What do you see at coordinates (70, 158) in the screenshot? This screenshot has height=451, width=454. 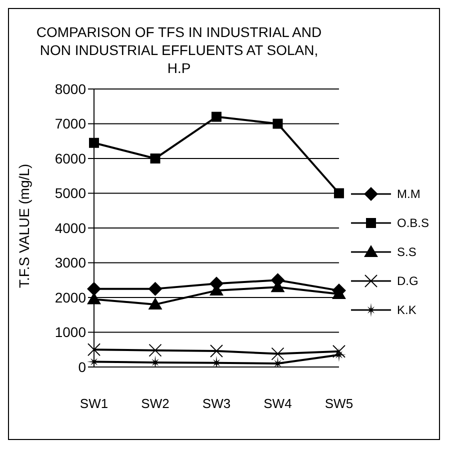 I see `y-tick-label: 6000` at bounding box center [70, 158].